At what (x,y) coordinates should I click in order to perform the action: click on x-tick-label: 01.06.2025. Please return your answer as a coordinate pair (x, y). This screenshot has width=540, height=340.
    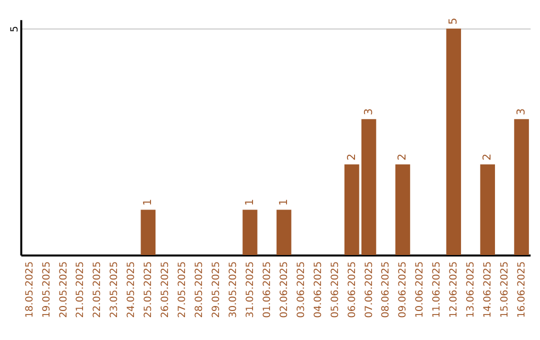
    Looking at the image, I should click on (267, 289).